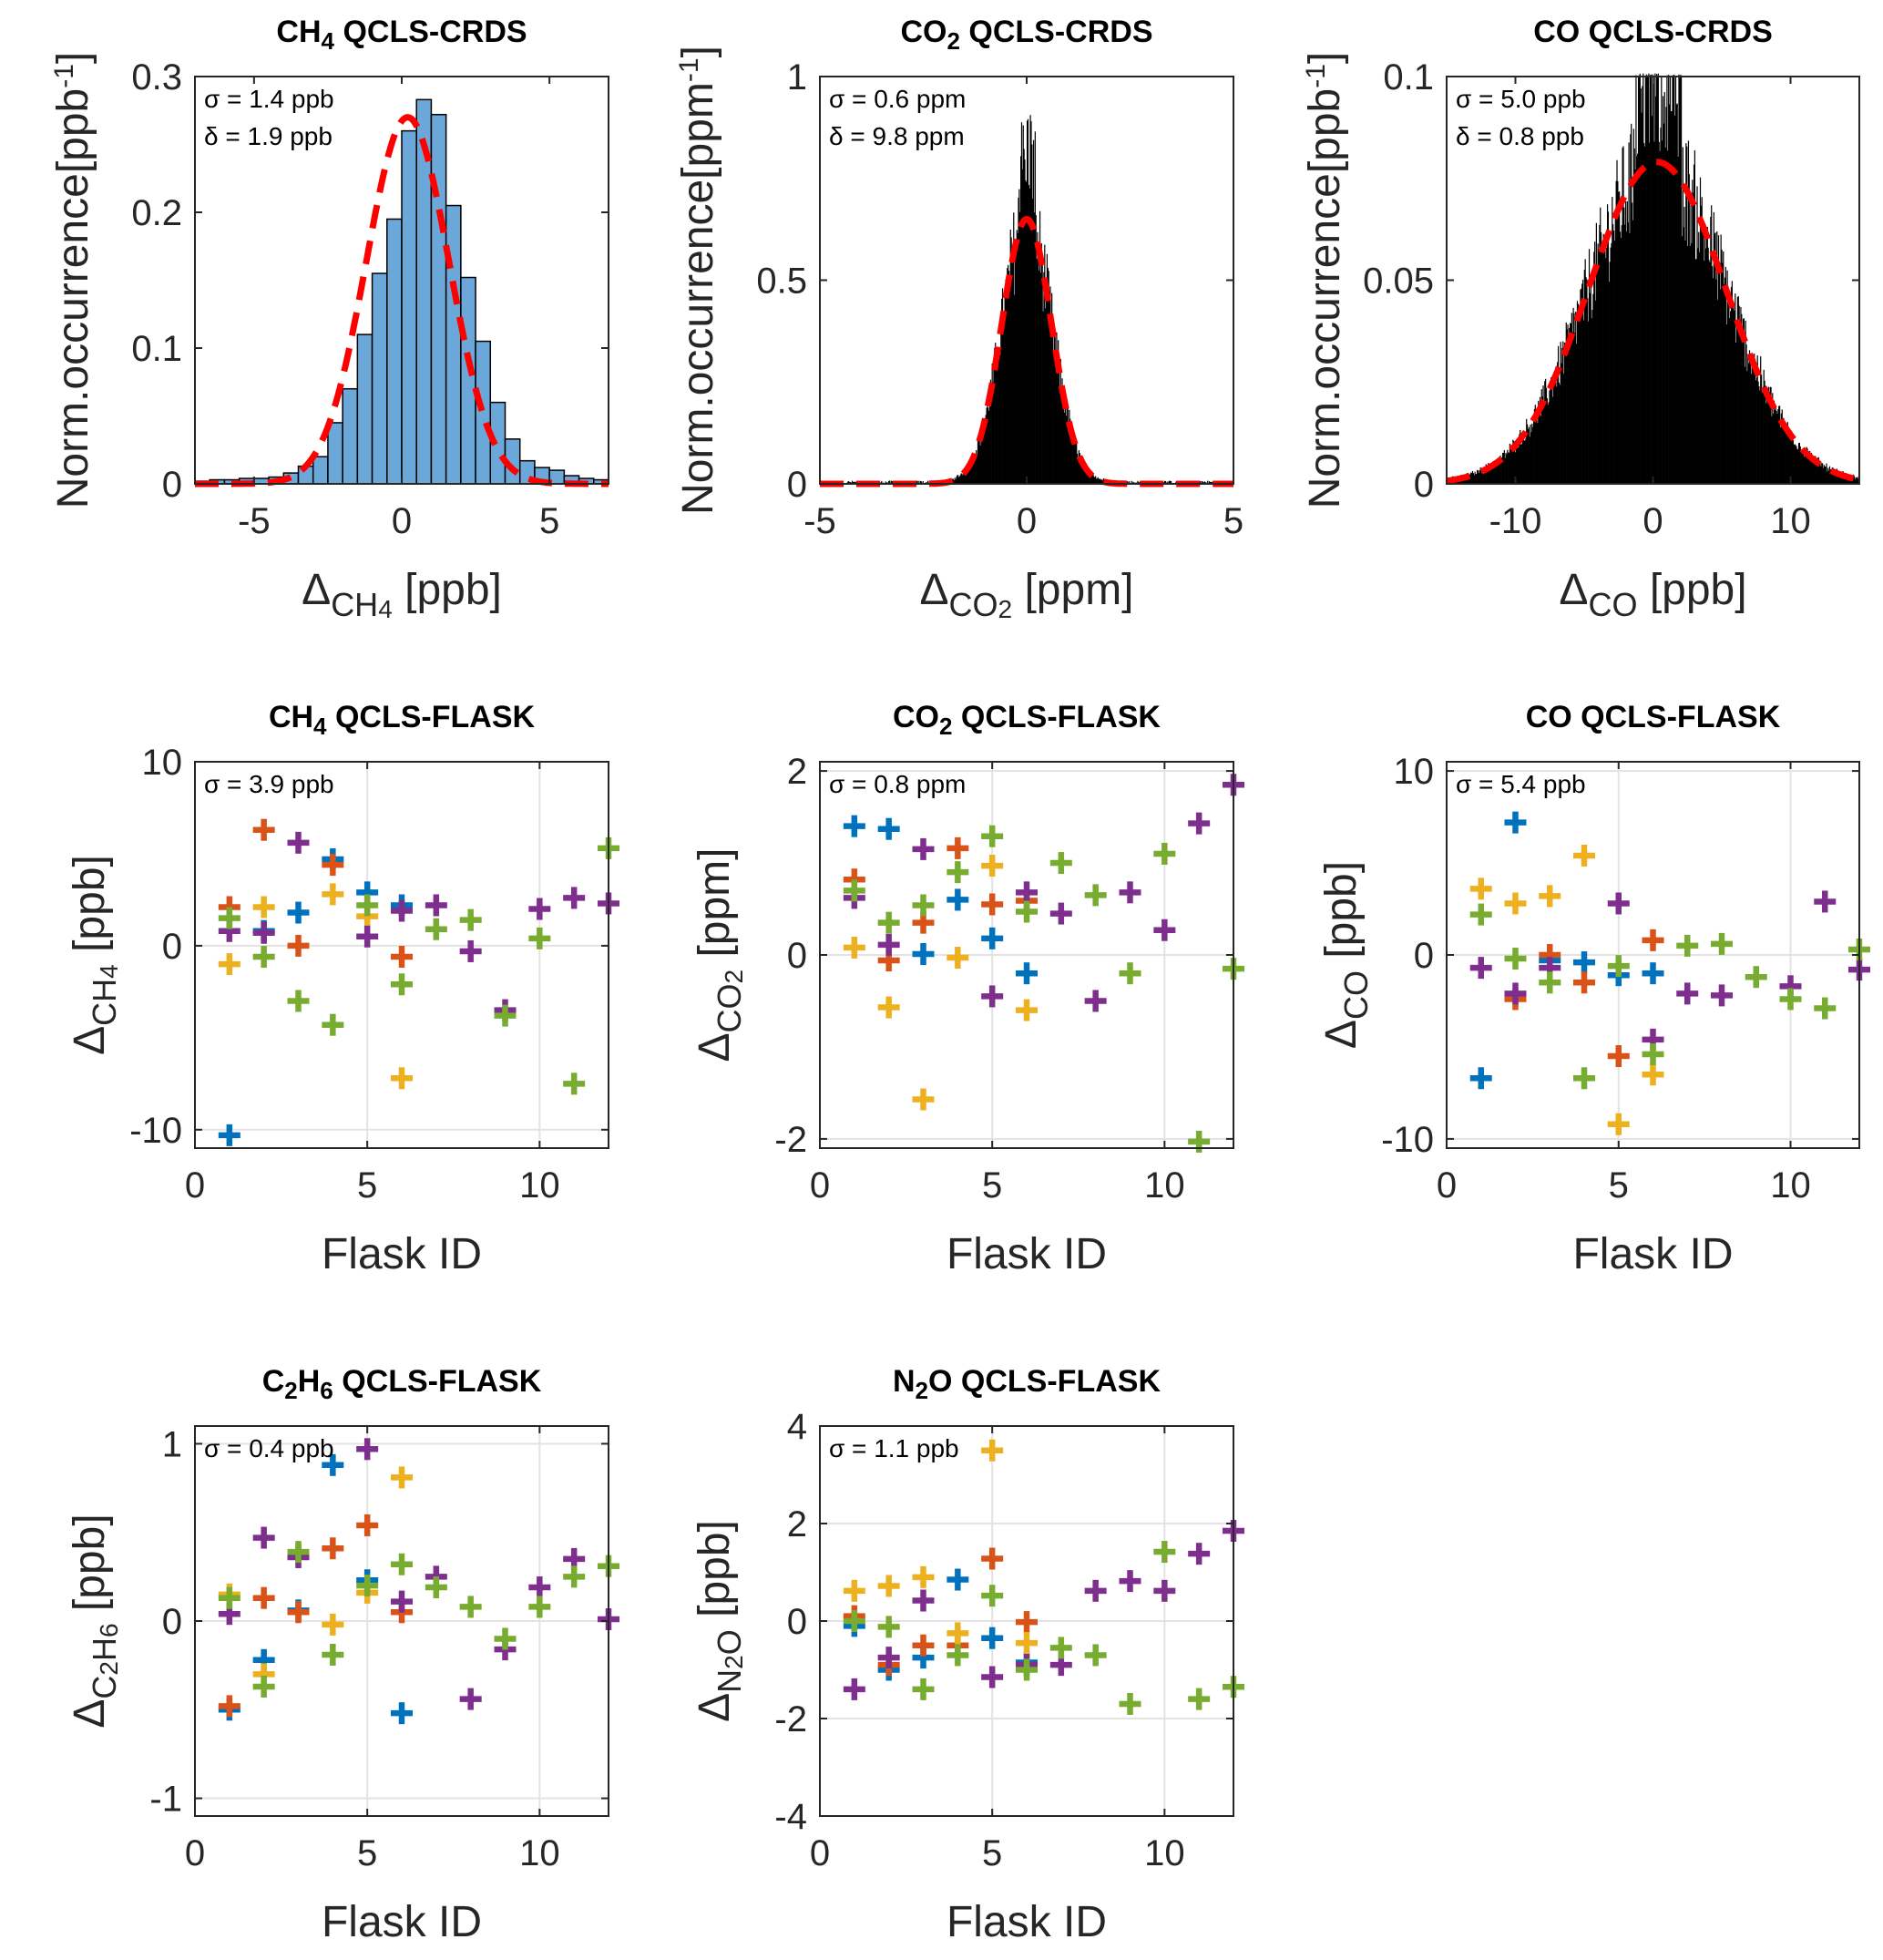 The height and width of the screenshot is (1960, 1883). What do you see at coordinates (897, 136) in the screenshot?
I see `annotation: δ = 9.8 ppm` at bounding box center [897, 136].